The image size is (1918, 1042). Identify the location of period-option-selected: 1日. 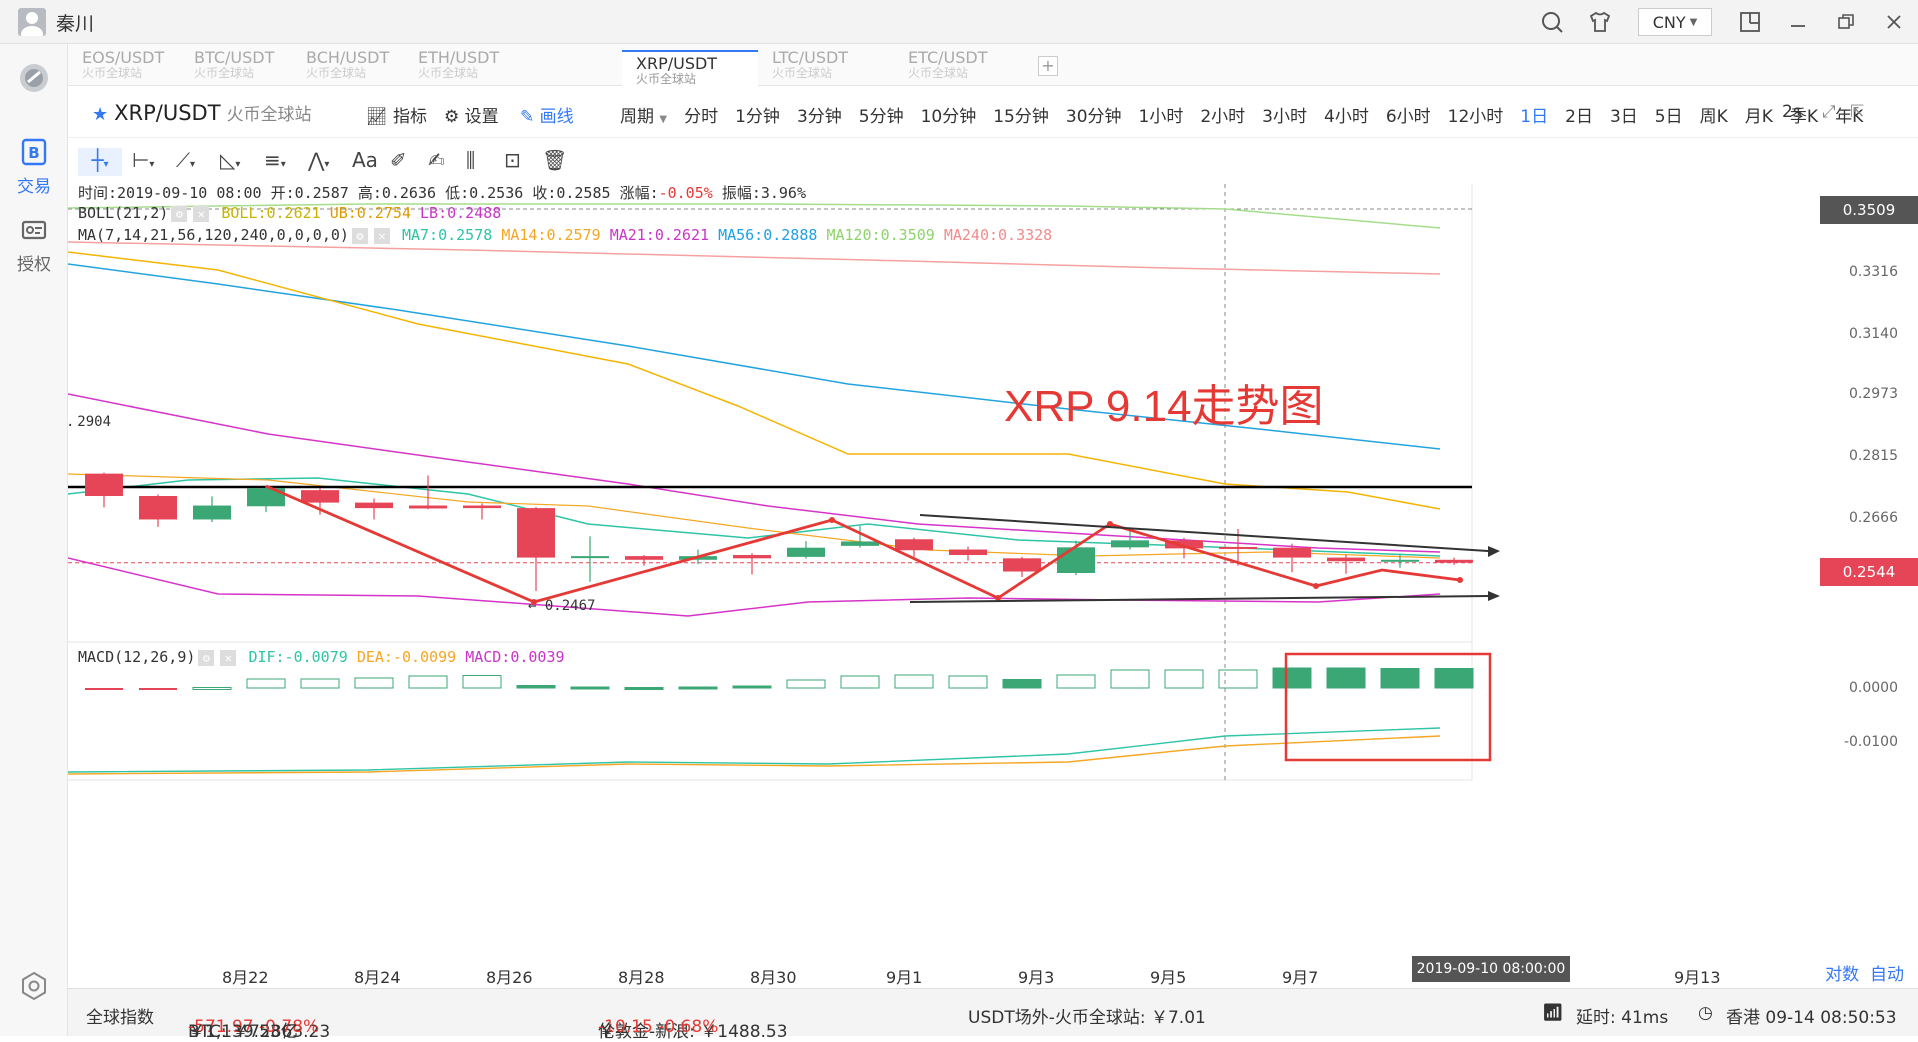
(1534, 117).